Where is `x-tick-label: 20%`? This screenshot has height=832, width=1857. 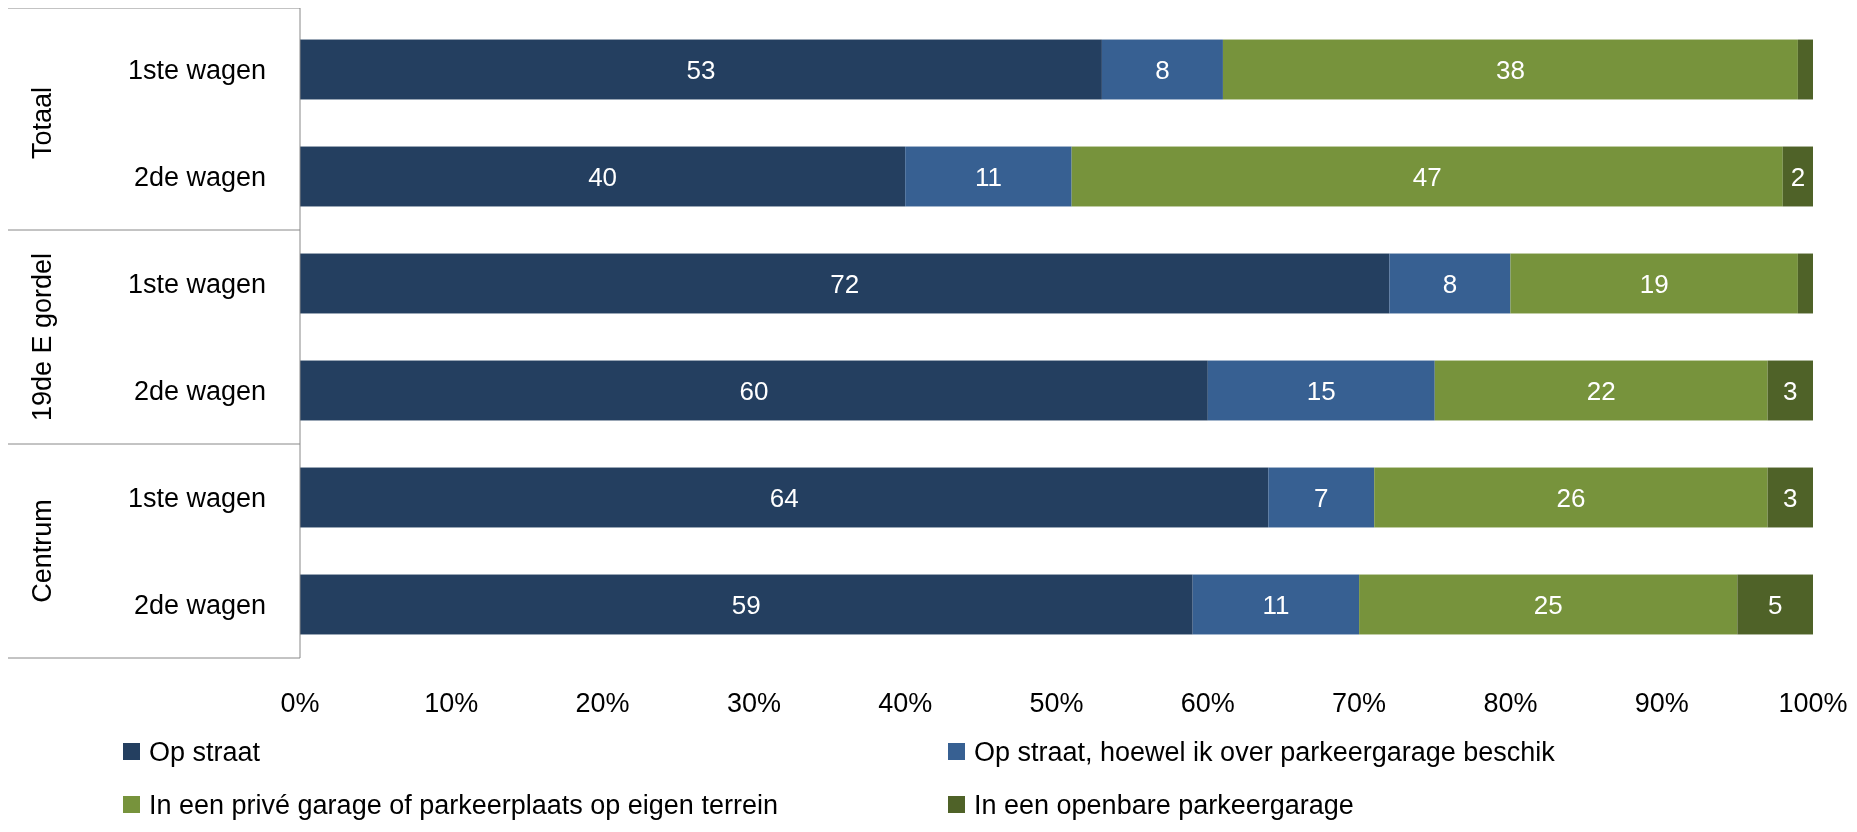
x-tick-label: 20% is located at coordinates (602, 703).